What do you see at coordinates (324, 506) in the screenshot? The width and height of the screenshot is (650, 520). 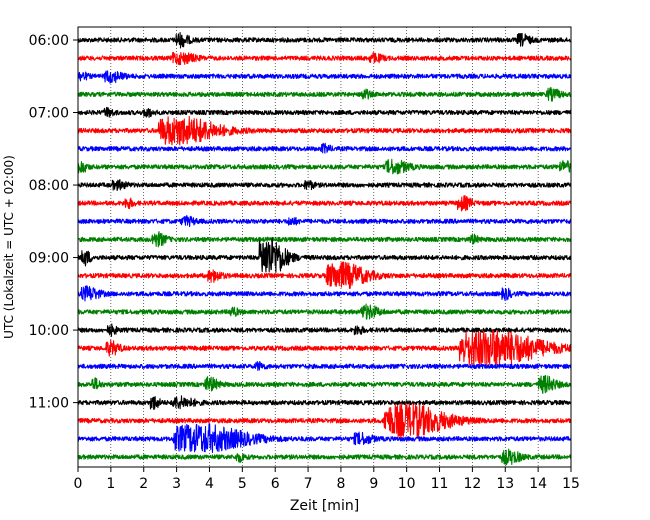 I see `x-axis-label: Zeit [min]` at bounding box center [324, 506].